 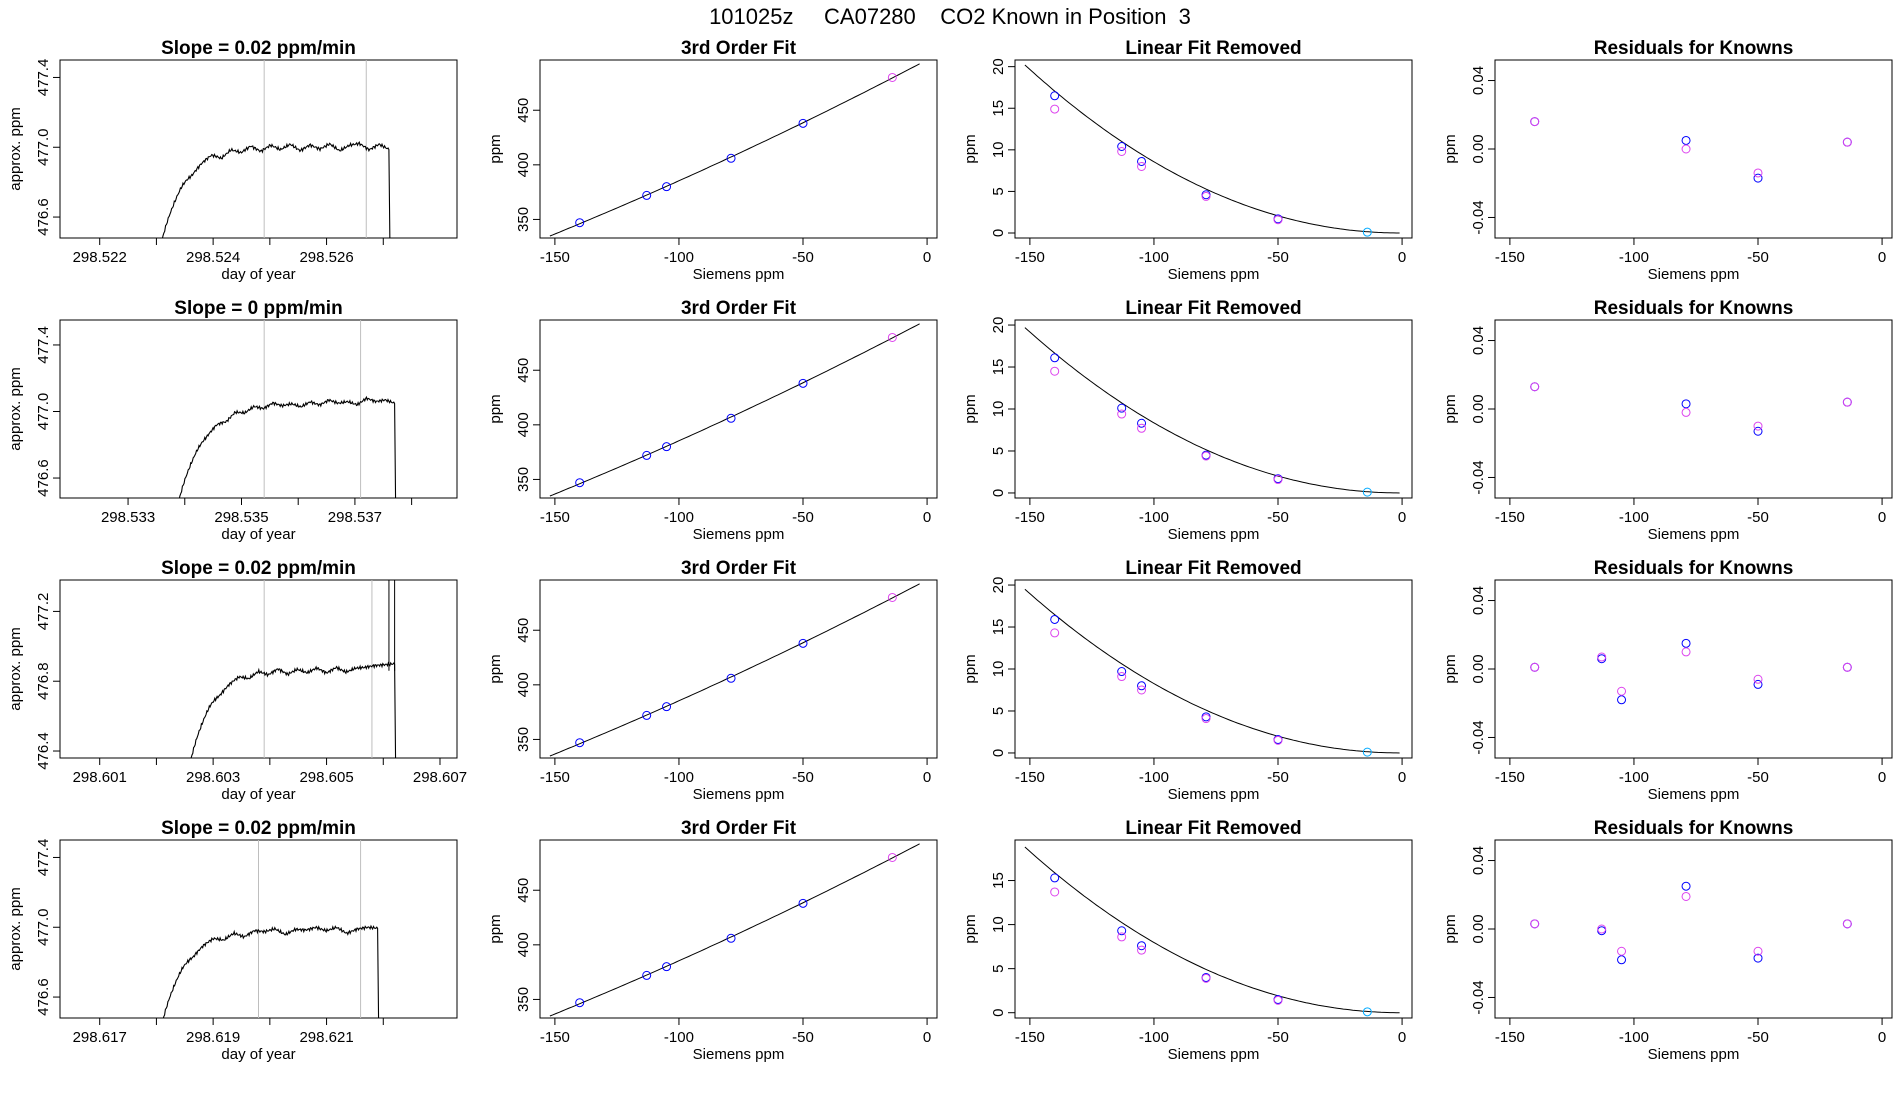 I want to click on x-tick-label: 298.522, so click(x=100, y=257).